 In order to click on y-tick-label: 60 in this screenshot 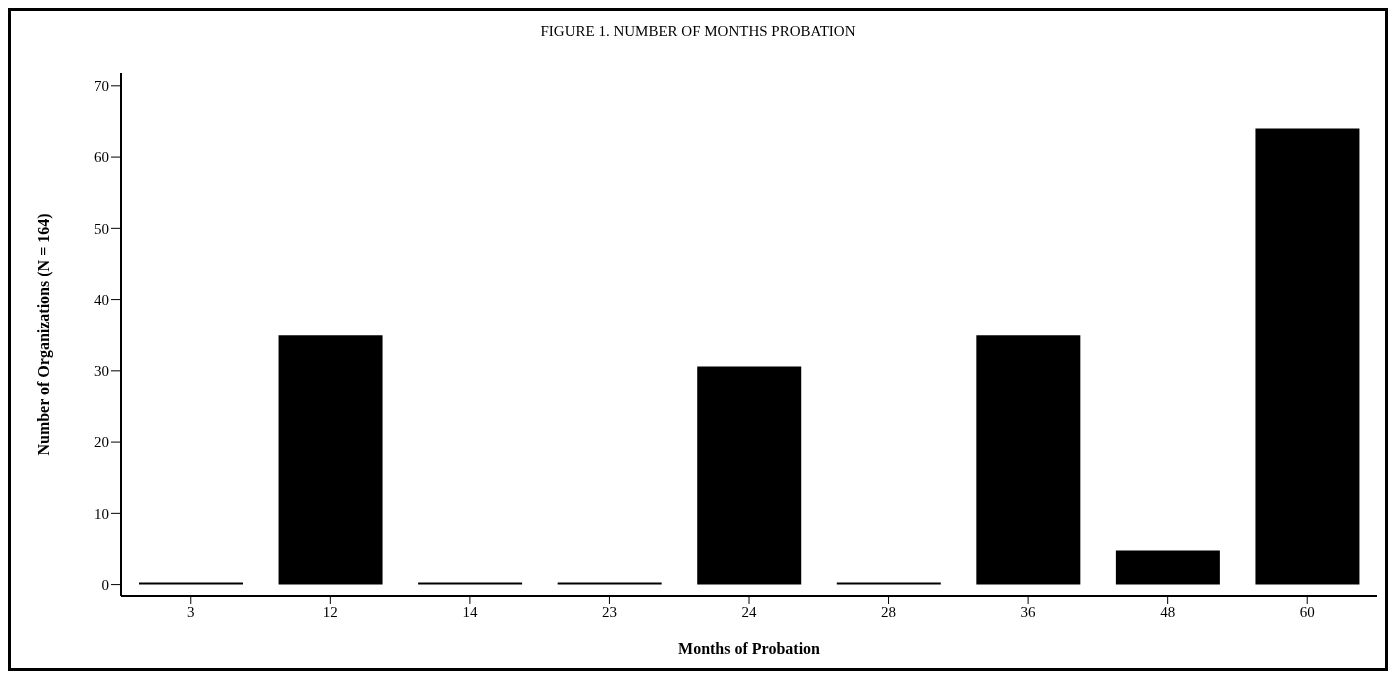, I will do `click(101, 157)`.